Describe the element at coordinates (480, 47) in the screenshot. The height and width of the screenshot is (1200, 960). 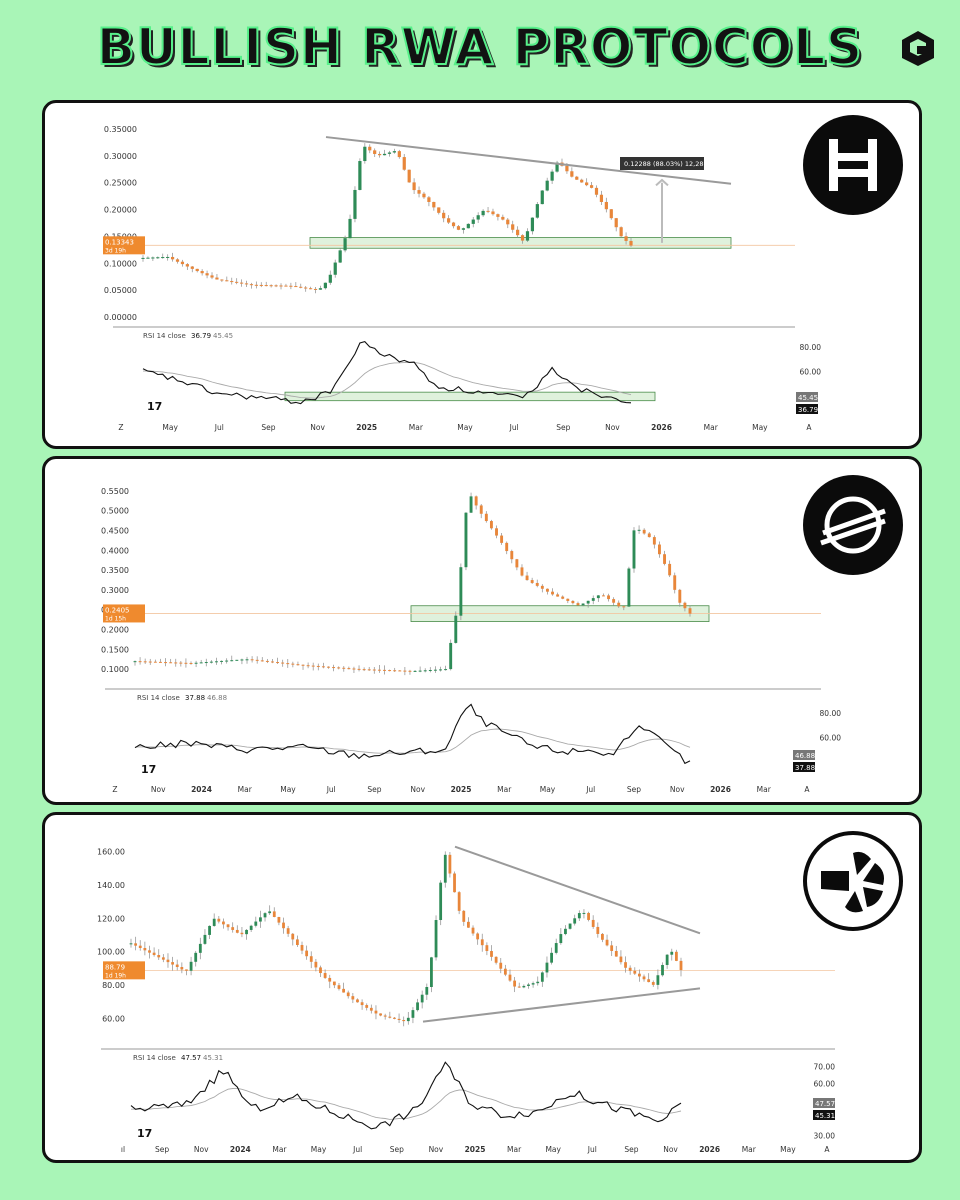
I see `page-title: BULLISH RWA PROTOCOLS` at that location.